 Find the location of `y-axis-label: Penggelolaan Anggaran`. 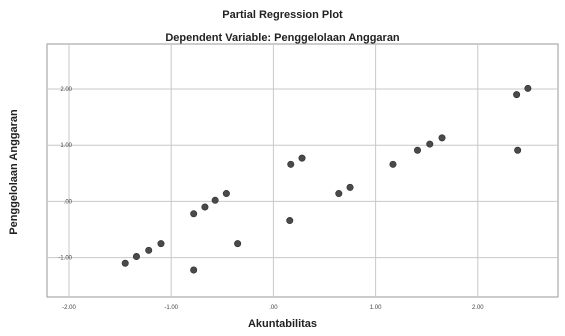

y-axis-label: Penggelolaan Anggaran is located at coordinates (14, 172).